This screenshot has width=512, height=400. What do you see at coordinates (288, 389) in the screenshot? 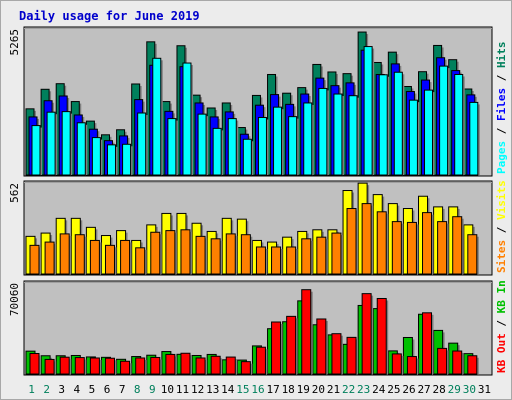
I see `x-tick-label: 18` at bounding box center [288, 389].